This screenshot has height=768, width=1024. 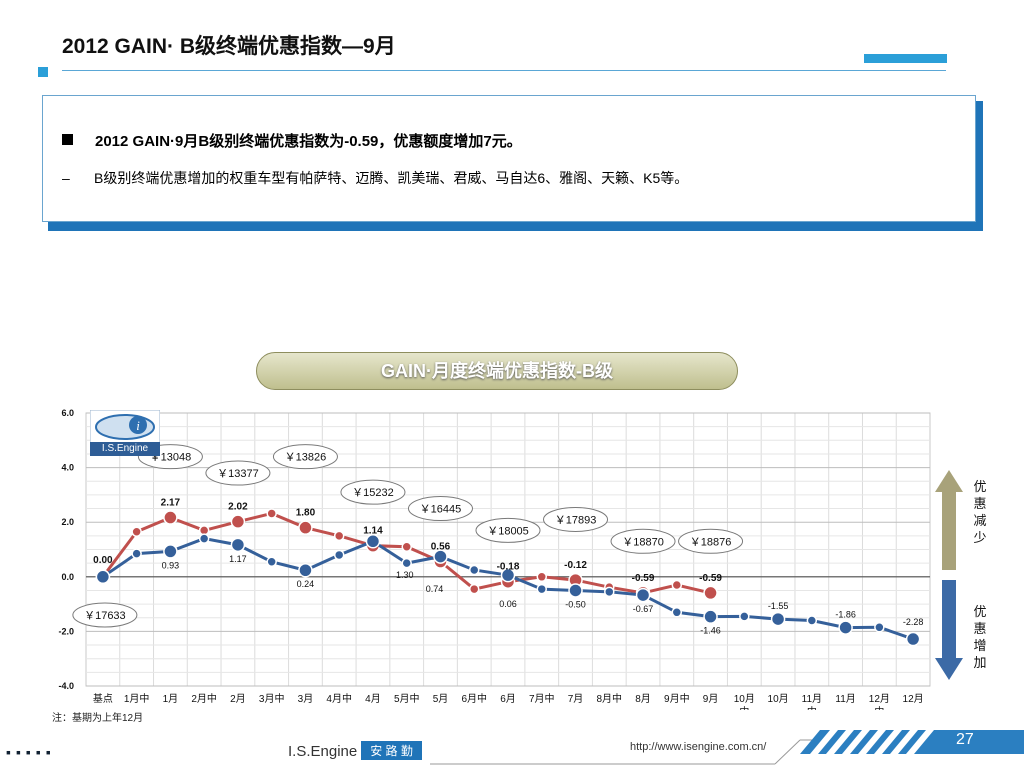 What do you see at coordinates (103, 560) in the screenshot?
I see `red-data-label: 0.00` at bounding box center [103, 560].